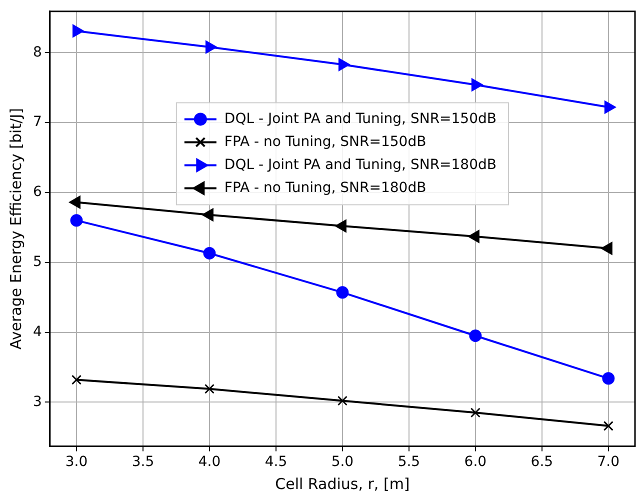 This screenshot has width=643, height=500. Describe the element at coordinates (37, 262) in the screenshot. I see `y-tick-label: 5` at that location.